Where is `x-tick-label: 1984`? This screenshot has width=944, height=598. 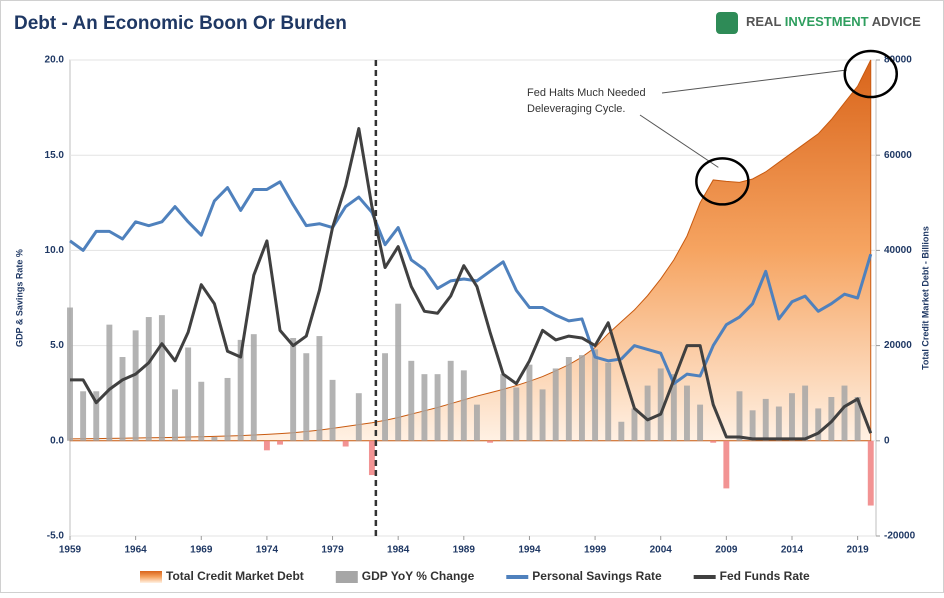 x-tick-label: 1984 is located at coordinates (398, 550).